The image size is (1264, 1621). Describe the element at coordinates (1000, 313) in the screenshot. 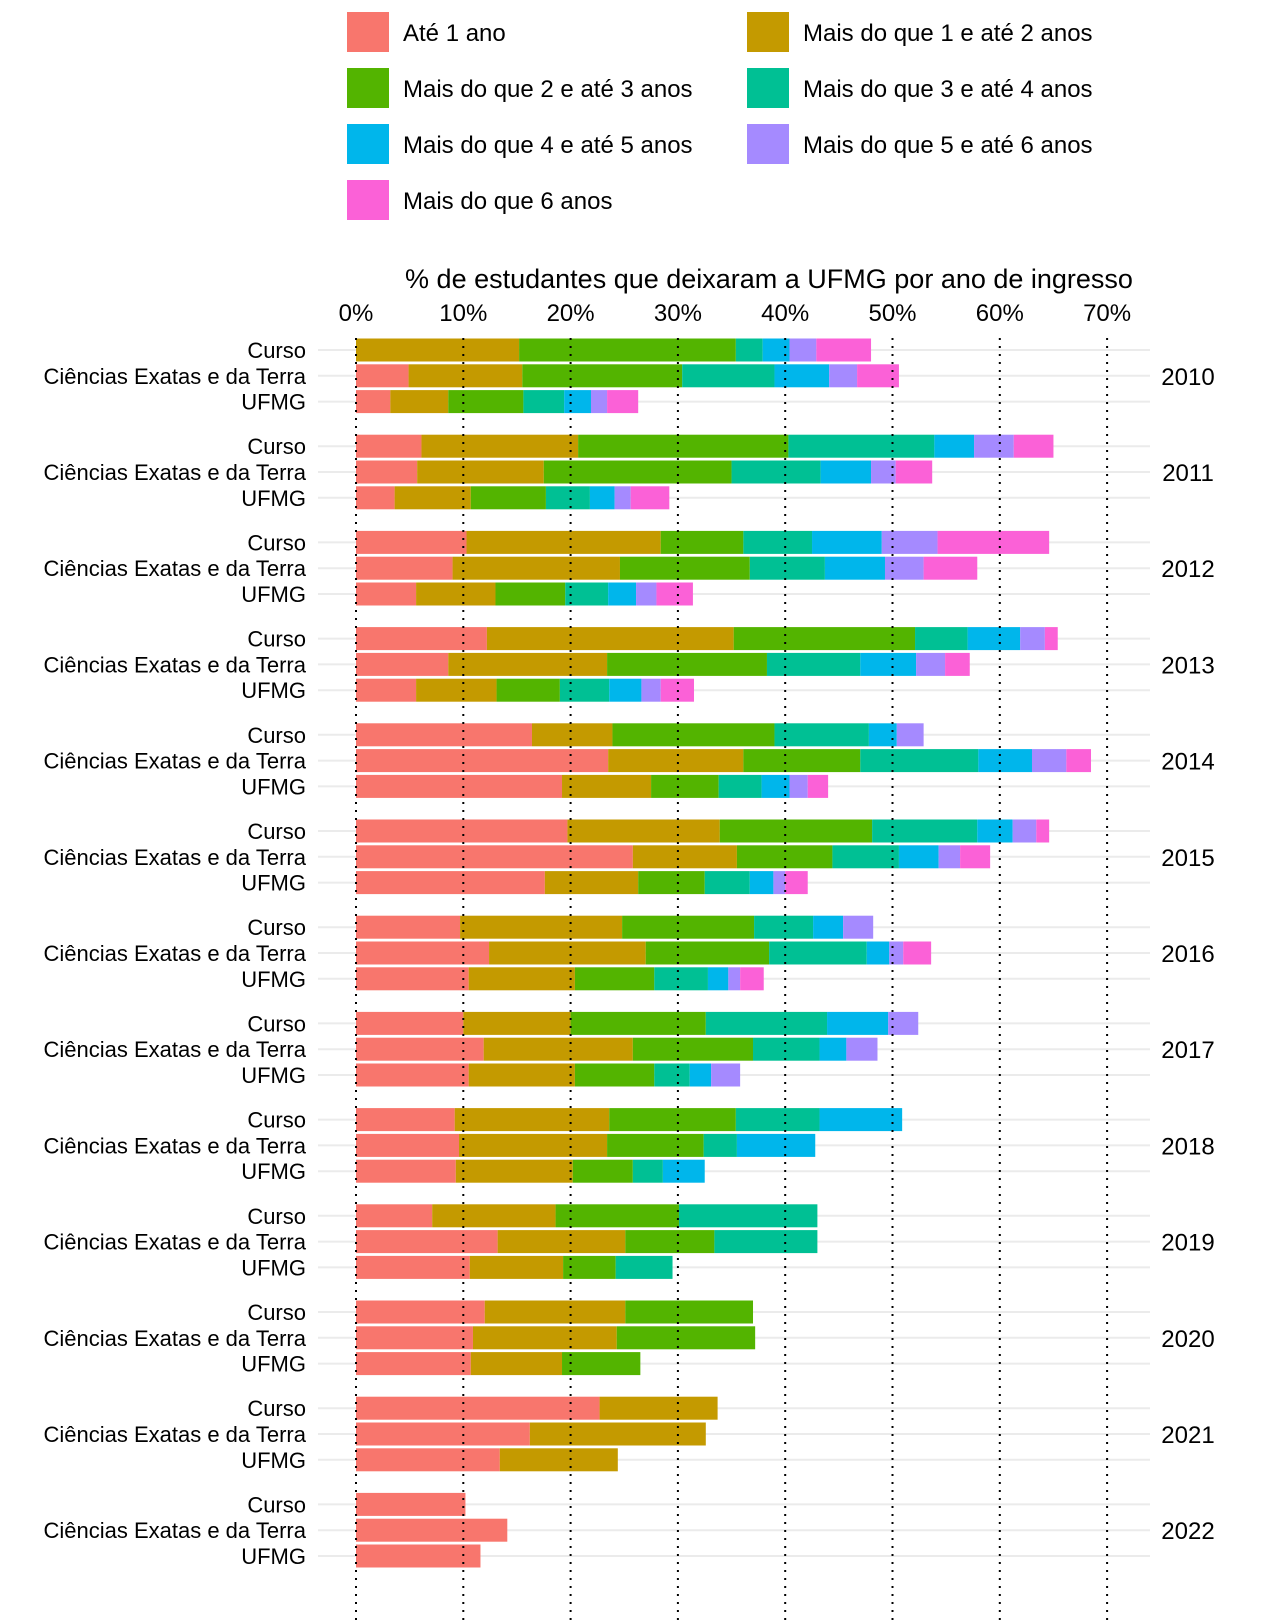

I see `x-tick-label: 60%` at that location.